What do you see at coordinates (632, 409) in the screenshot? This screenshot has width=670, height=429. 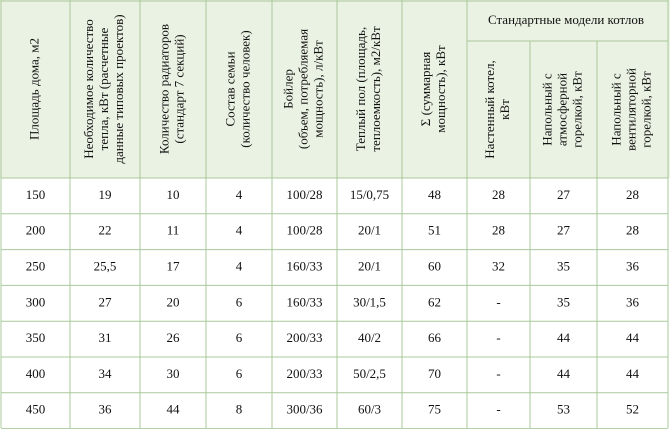 I see `cell: 52` at bounding box center [632, 409].